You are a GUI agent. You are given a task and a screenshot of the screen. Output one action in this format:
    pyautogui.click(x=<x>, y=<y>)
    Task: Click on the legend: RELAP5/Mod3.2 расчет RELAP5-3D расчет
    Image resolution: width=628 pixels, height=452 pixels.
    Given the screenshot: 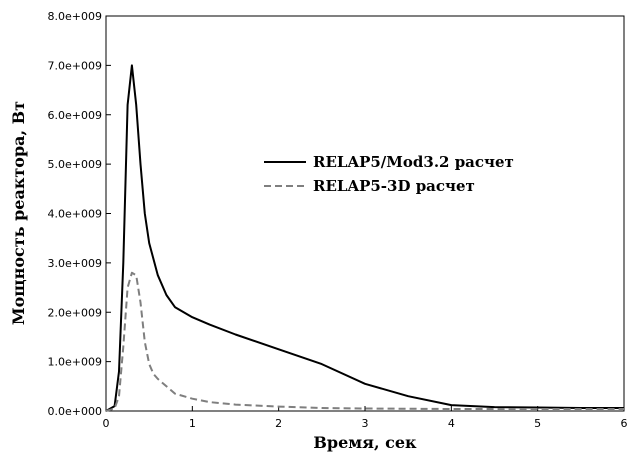 What is the action you would take?
    pyautogui.click(x=389, y=174)
    